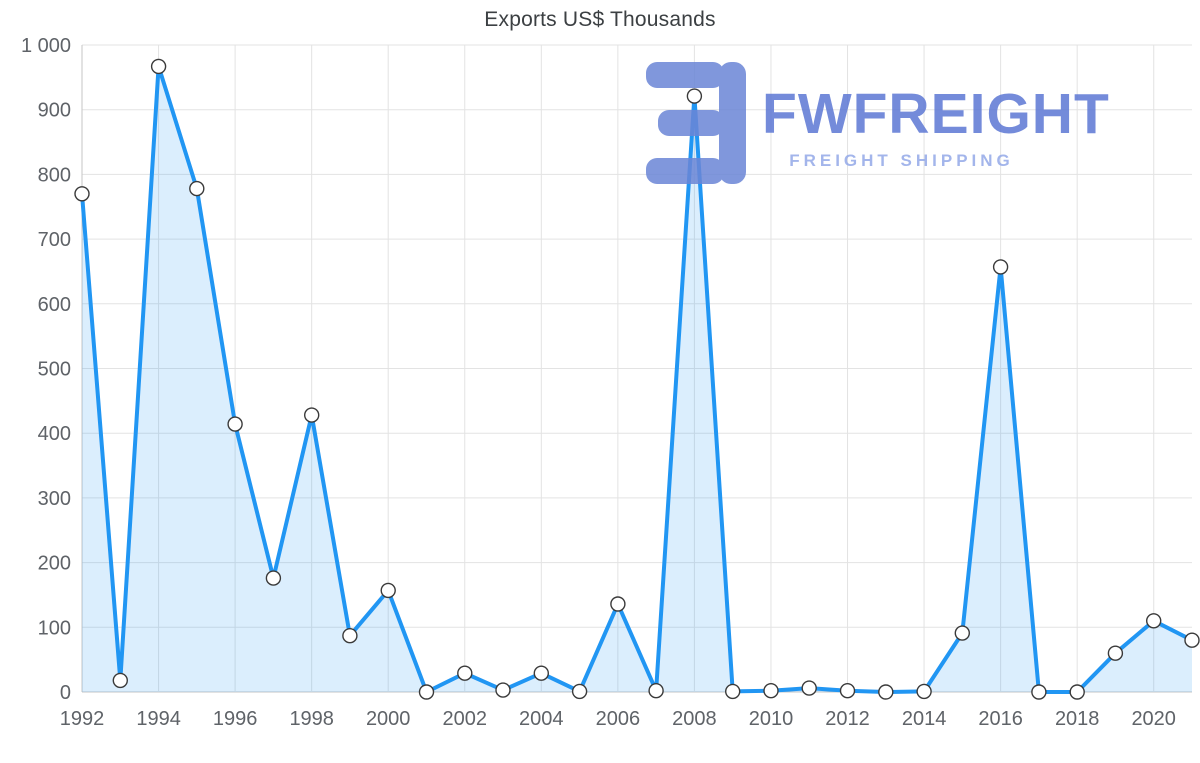 This screenshot has height=763, width=1200. Describe the element at coordinates (465, 719) in the screenshot. I see `x-tick-label: 2002` at that location.